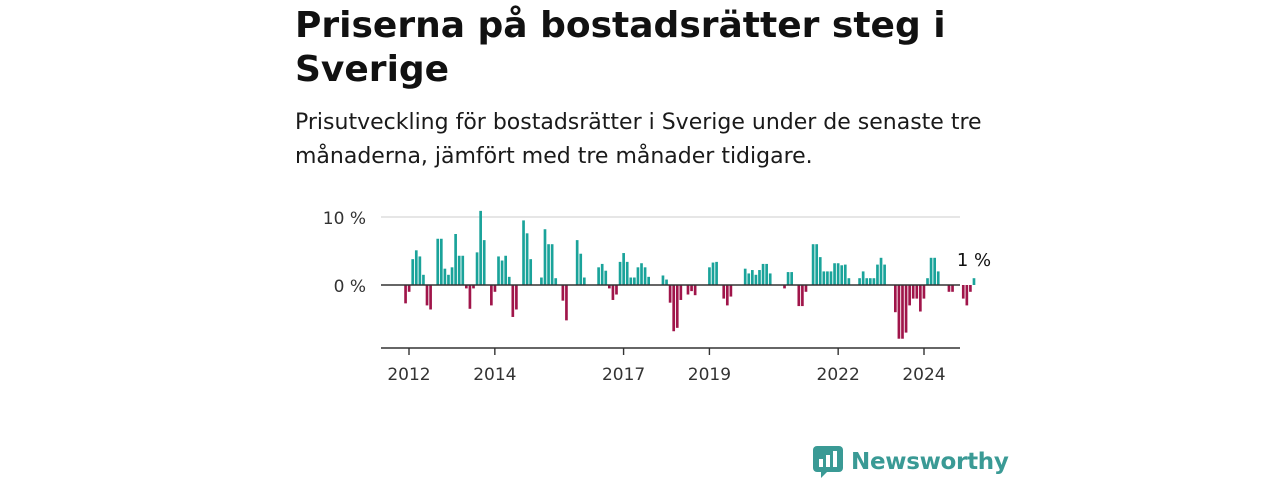 The width and height of the screenshot is (1280, 480). I want to click on y-tick-label: 10 %, so click(344, 219).